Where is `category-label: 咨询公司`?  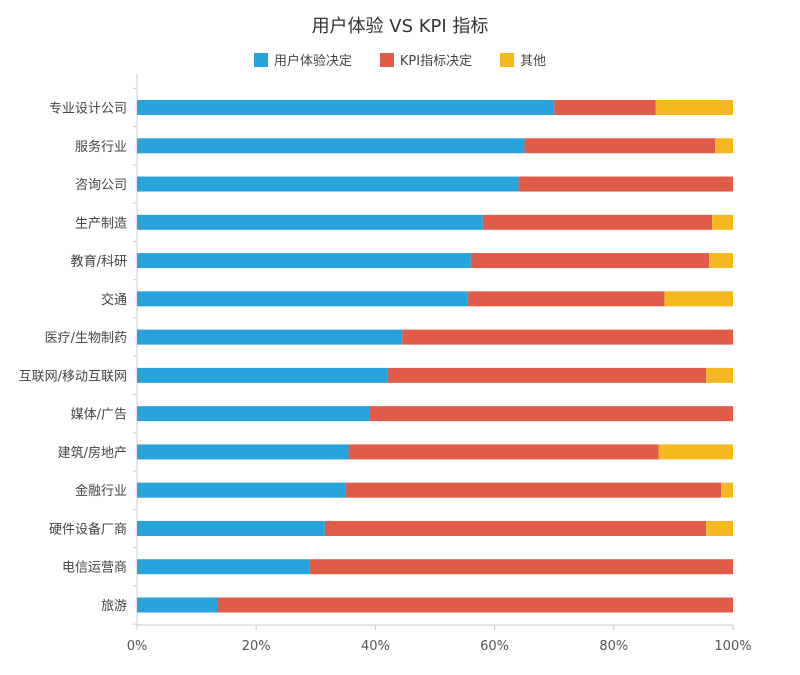 category-label: 咨询公司 is located at coordinates (101, 185).